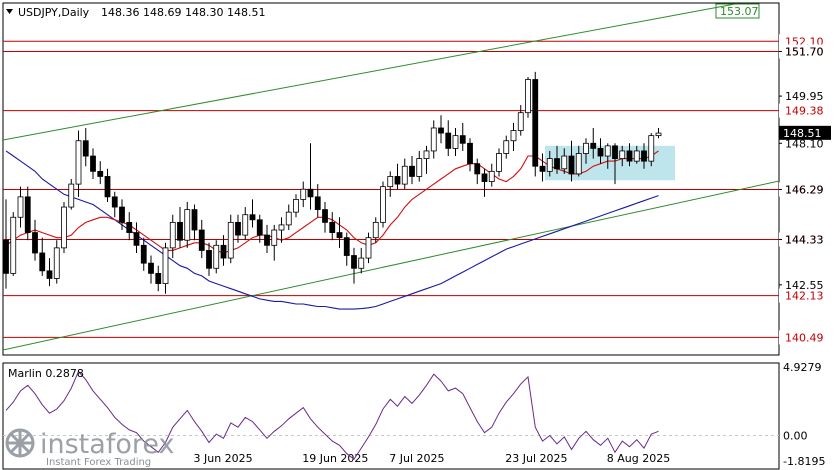  What do you see at coordinates (9, 11) in the screenshot?
I see `chart-menu-icon` at bounding box center [9, 11].